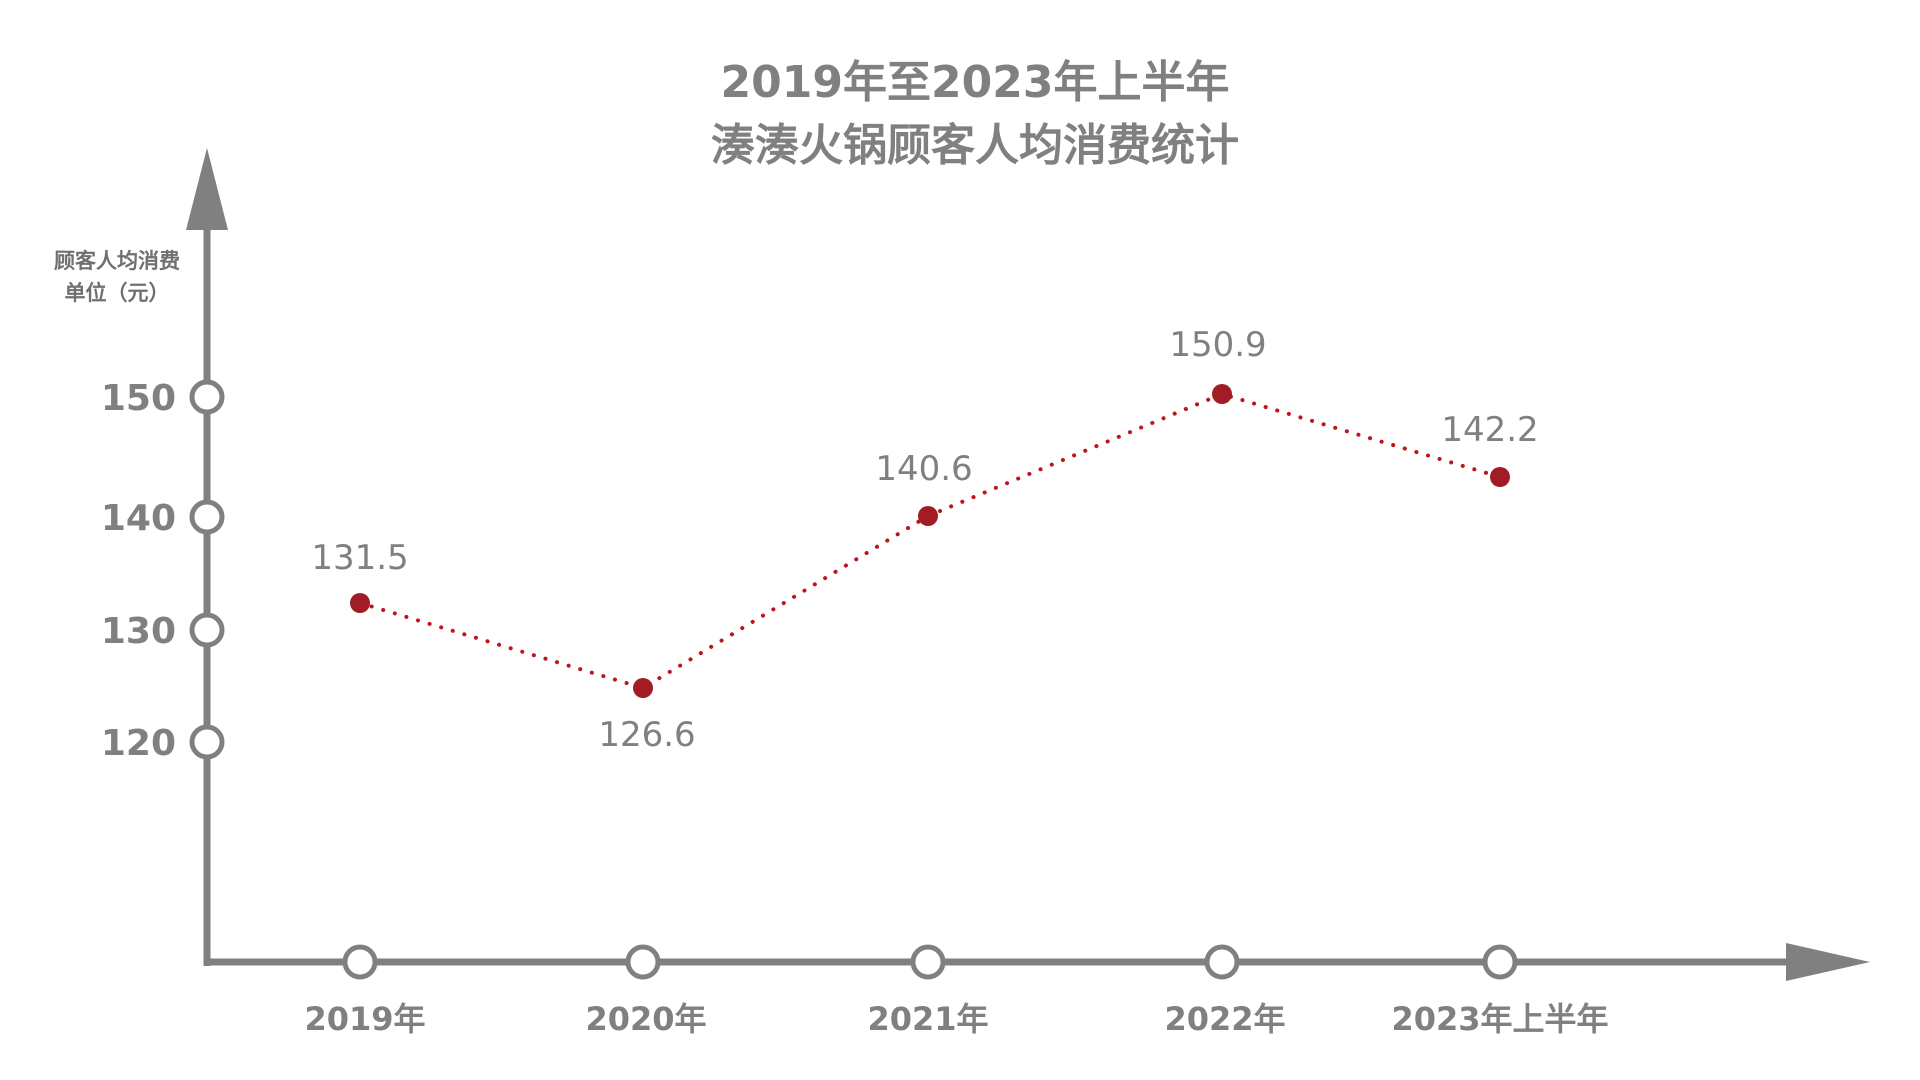 This screenshot has height=1080, width=1920. I want to click on x-tick-label-2: 2021年, so click(927, 1019).